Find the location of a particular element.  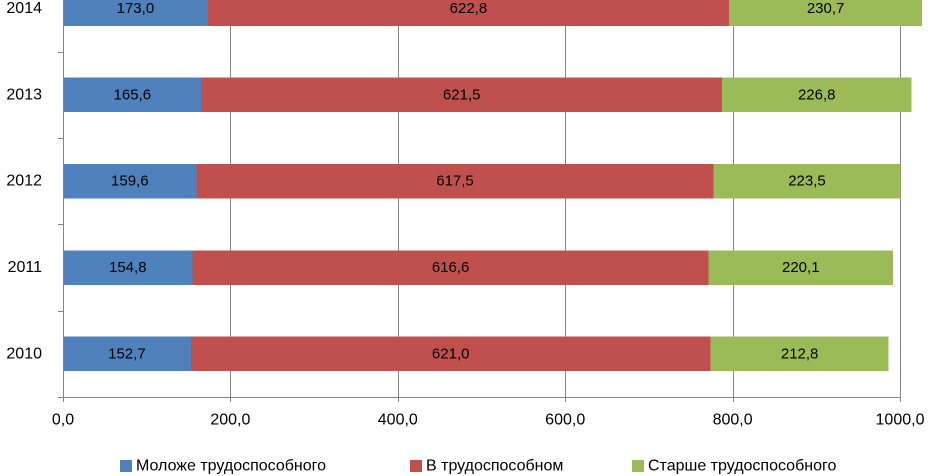

x-tick-label: 800,0 is located at coordinates (733, 420).